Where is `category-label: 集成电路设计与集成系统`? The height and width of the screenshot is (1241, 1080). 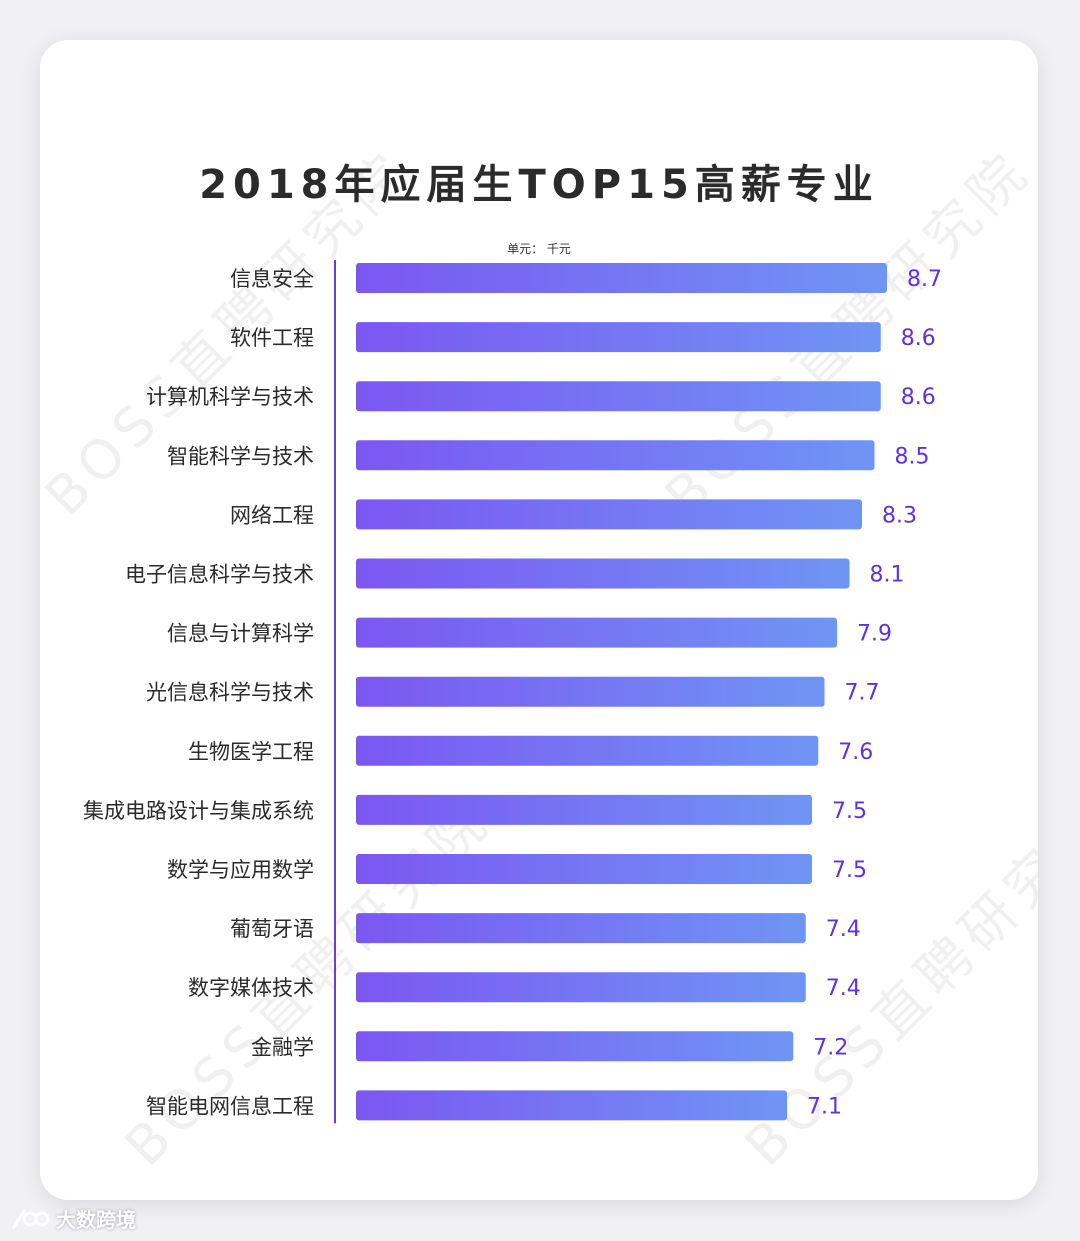 category-label: 集成电路设计与集成系统 is located at coordinates (198, 811).